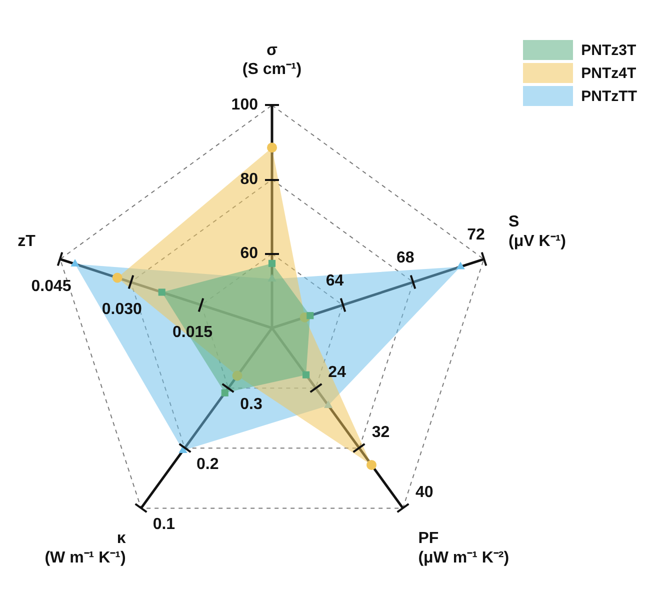 Image resolution: width=647 pixels, height=600 pixels. I want to click on spoke-label: S (μV K⁻¹), so click(537, 232).